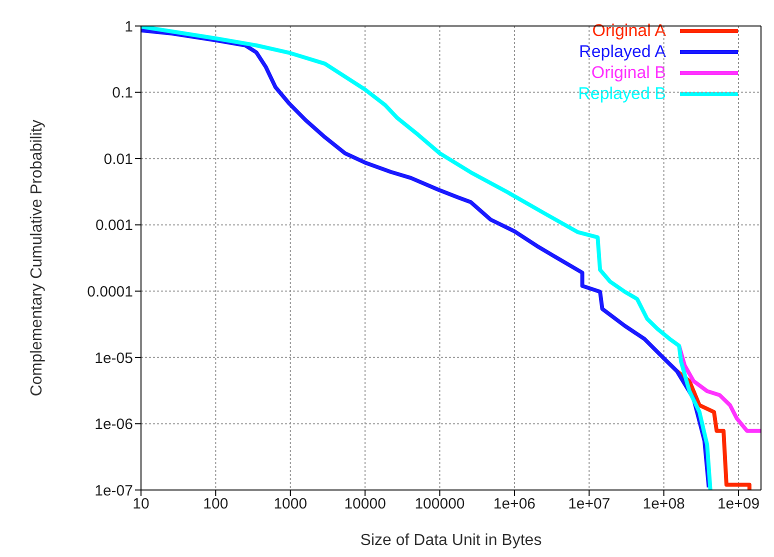 Image resolution: width=774 pixels, height=557 pixels. Describe the element at coordinates (113, 358) in the screenshot. I see `y-tick-label: 1e-05` at that location.